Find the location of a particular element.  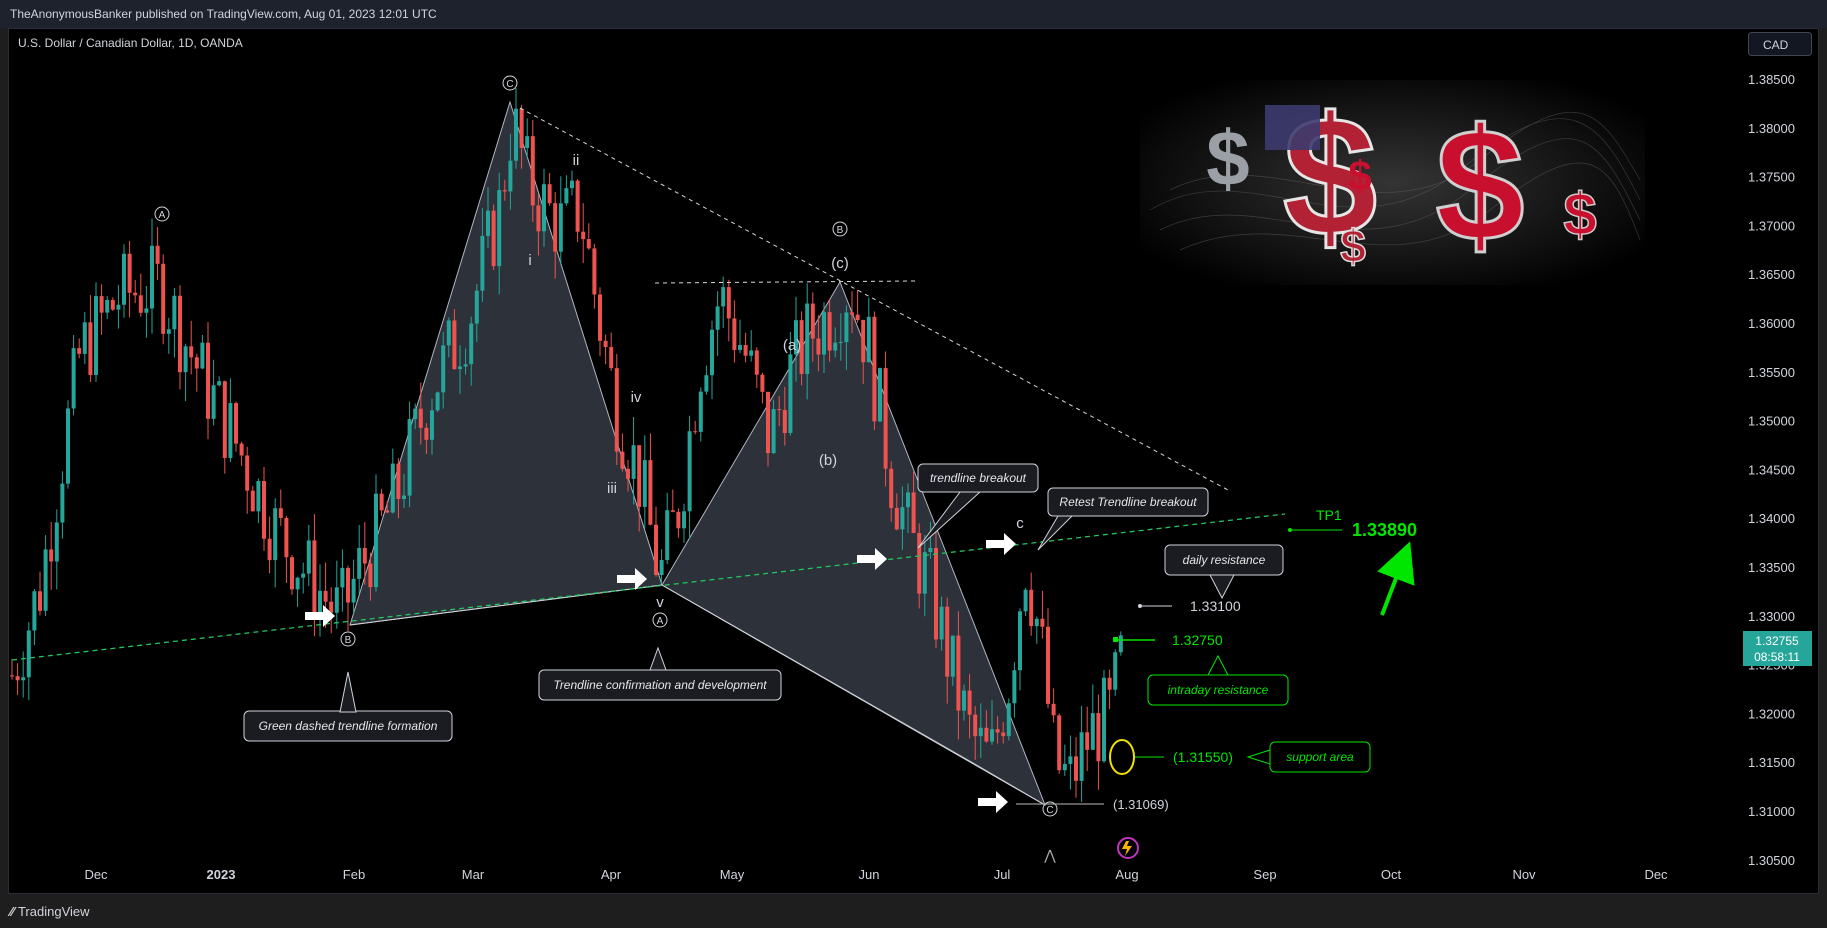

currency-button: CAD is located at coordinates (1780, 44).